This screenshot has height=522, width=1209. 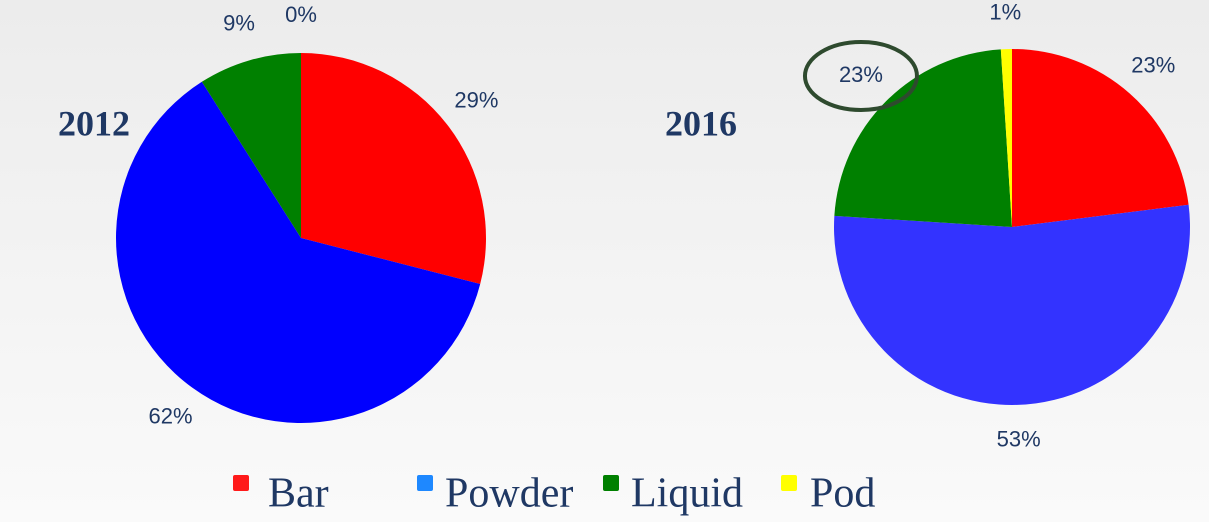 I want to click on legend-label: Bar, so click(x=298, y=494).